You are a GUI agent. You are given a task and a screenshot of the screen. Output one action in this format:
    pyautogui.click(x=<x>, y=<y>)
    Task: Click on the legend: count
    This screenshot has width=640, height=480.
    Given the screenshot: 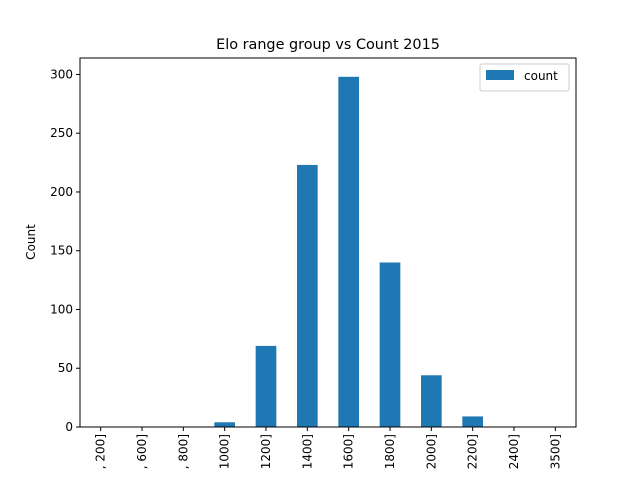 What is the action you would take?
    pyautogui.click(x=524, y=77)
    